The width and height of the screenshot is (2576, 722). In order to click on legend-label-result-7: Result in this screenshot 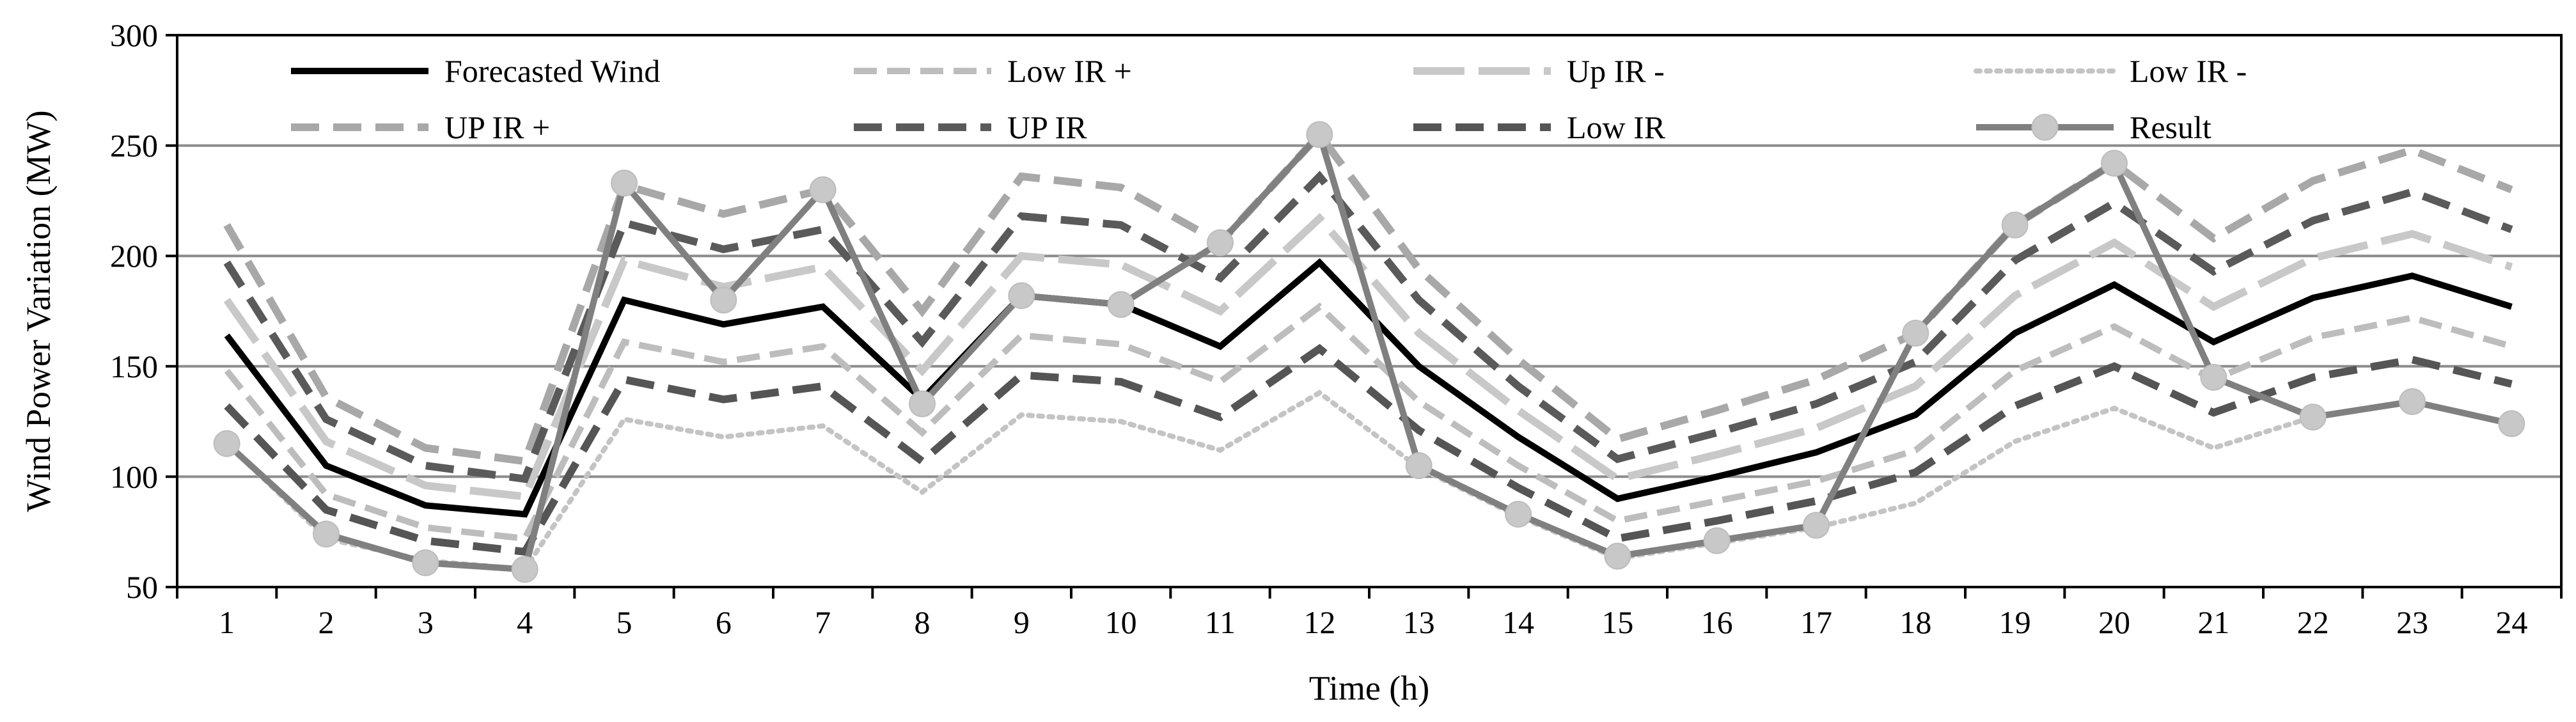, I will do `click(2170, 127)`.